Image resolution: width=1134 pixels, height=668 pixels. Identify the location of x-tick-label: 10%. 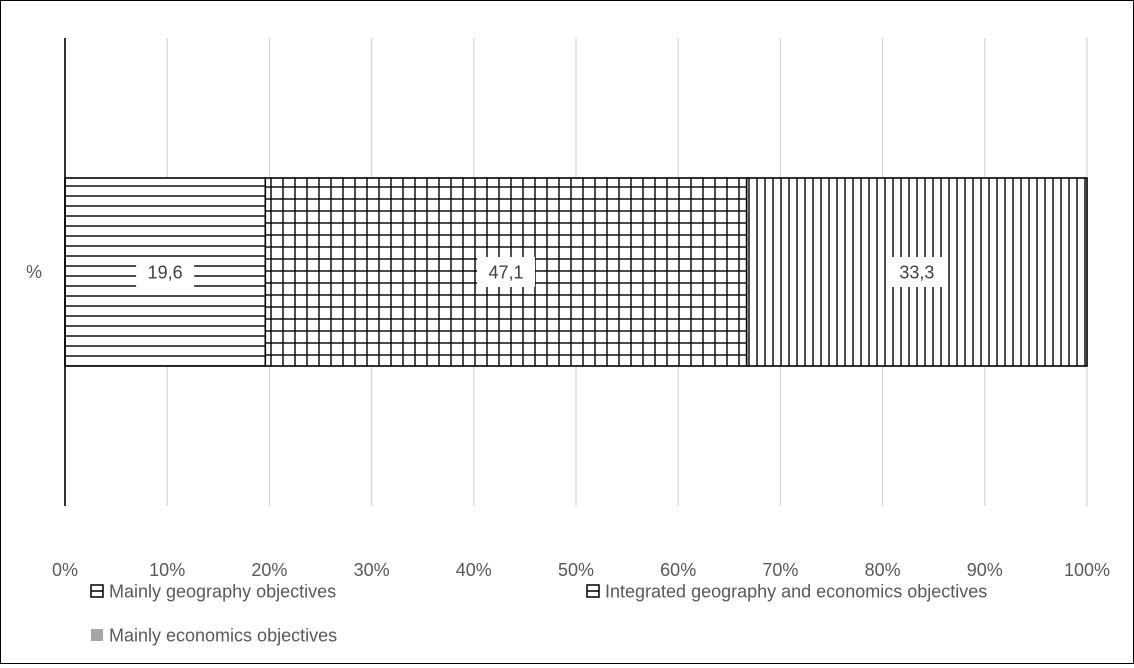
(167, 570).